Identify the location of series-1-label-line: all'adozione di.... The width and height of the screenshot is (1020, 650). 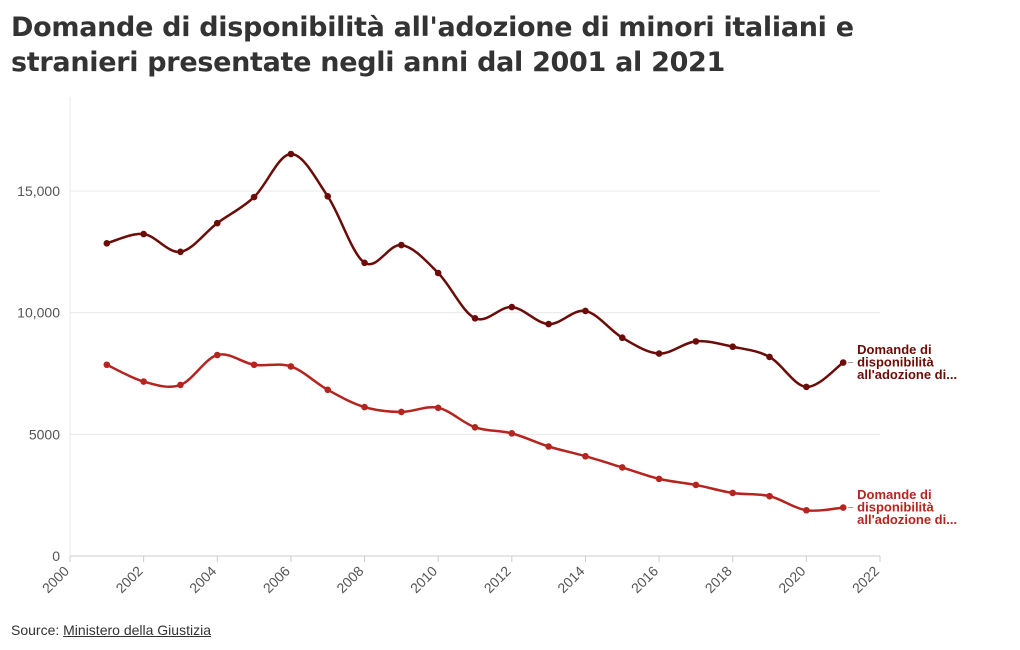
(907, 374).